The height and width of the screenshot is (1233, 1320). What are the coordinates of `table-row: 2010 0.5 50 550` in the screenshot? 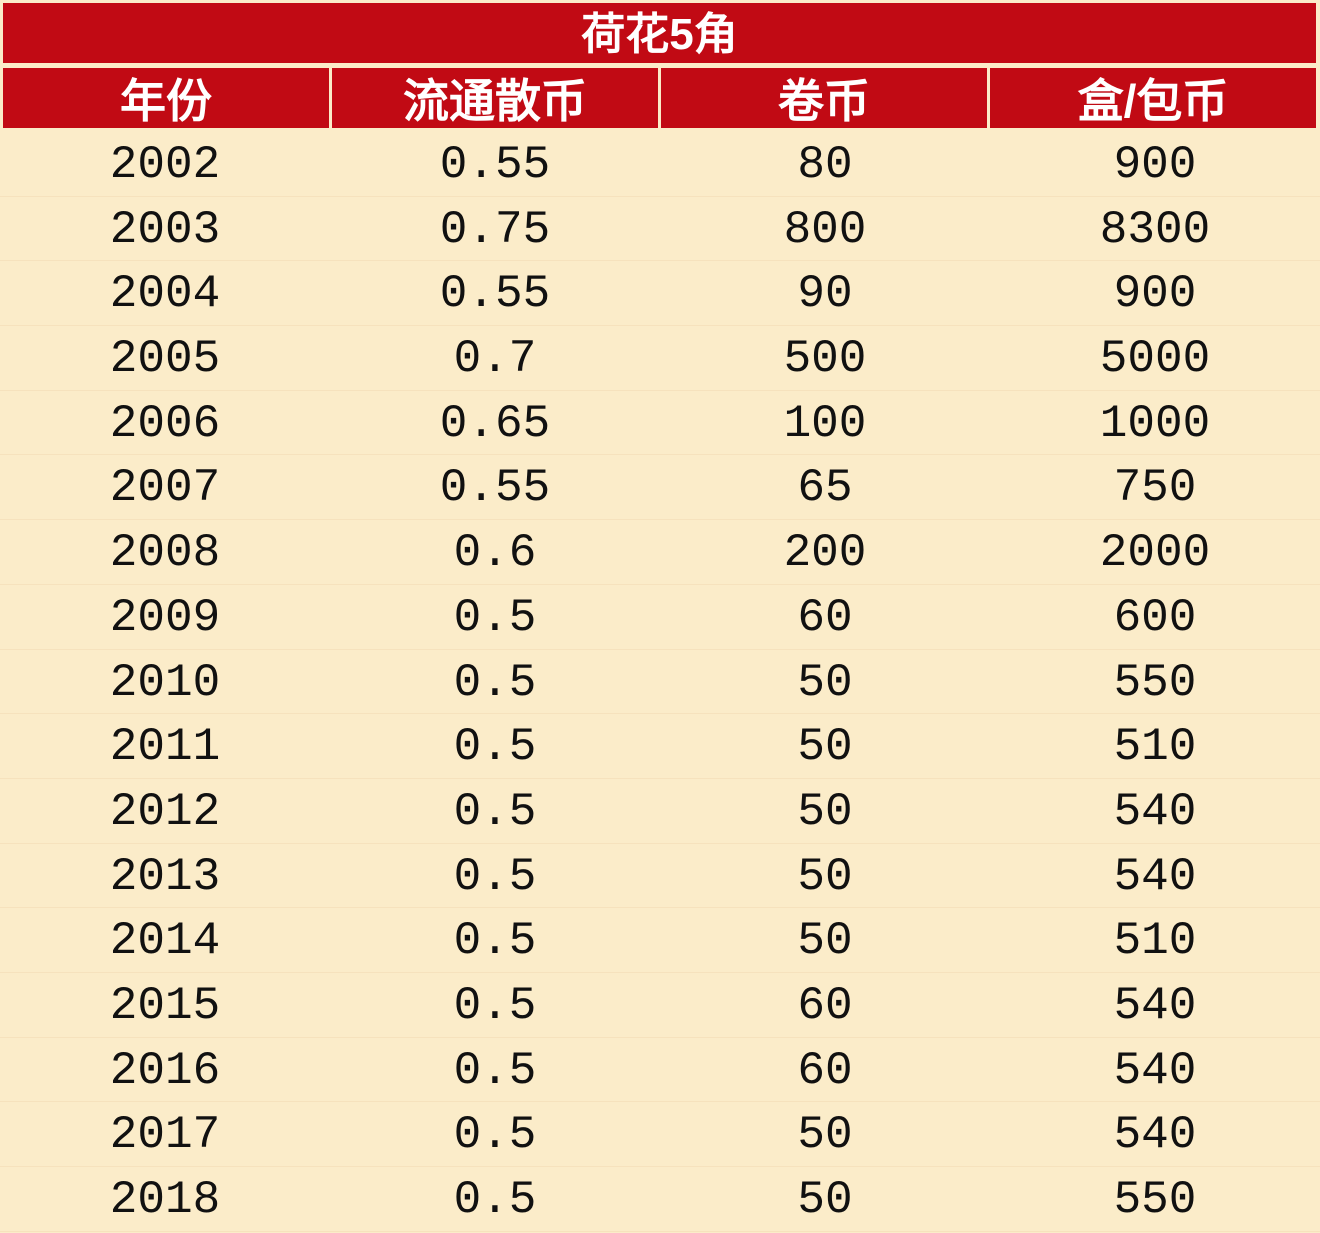 It's located at (660, 682).